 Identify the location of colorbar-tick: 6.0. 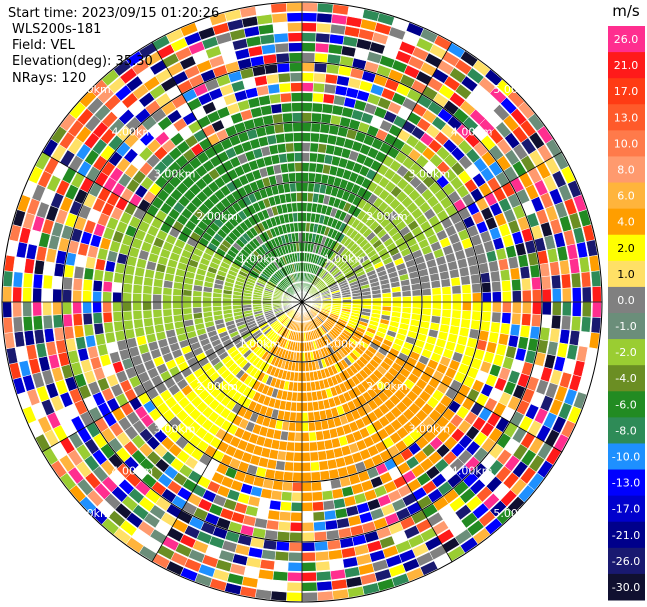
(626, 196).